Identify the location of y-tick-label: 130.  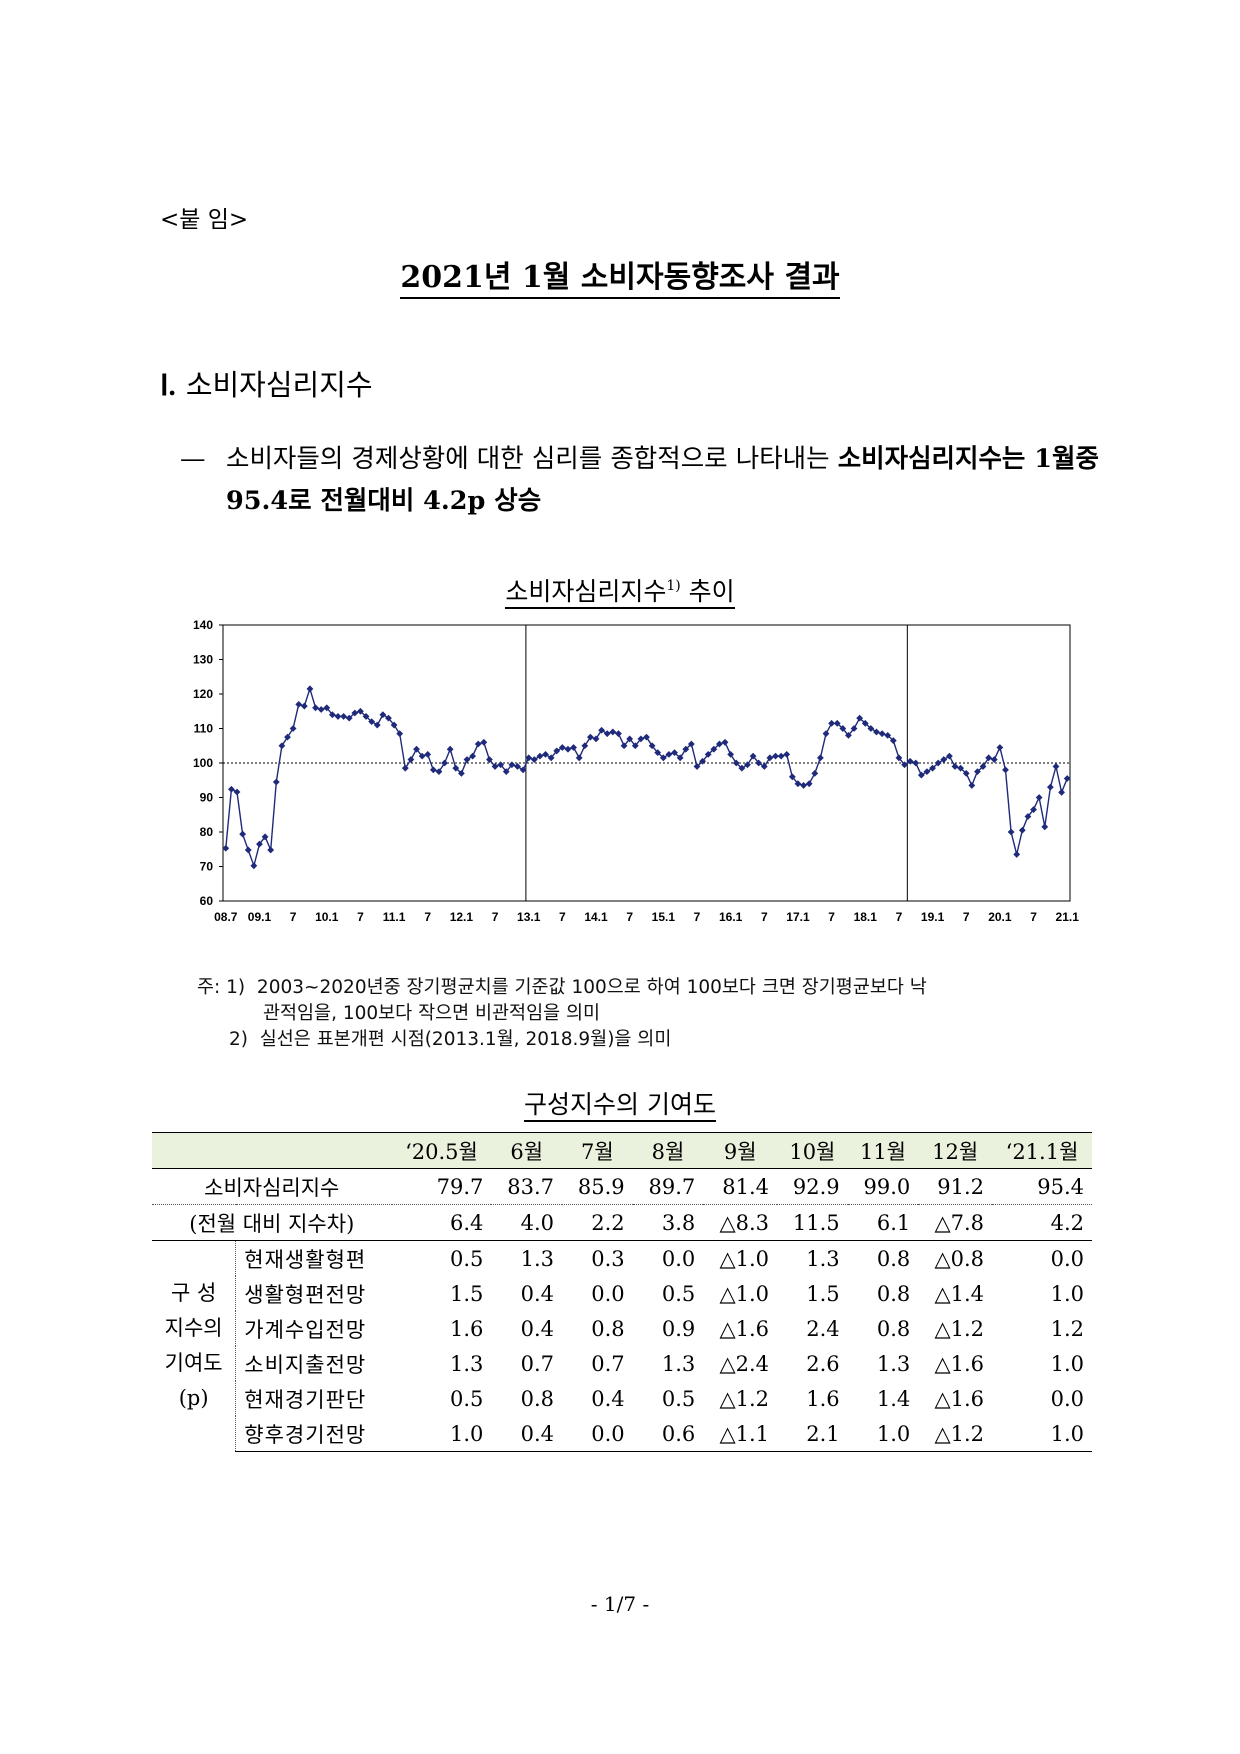
(203, 660).